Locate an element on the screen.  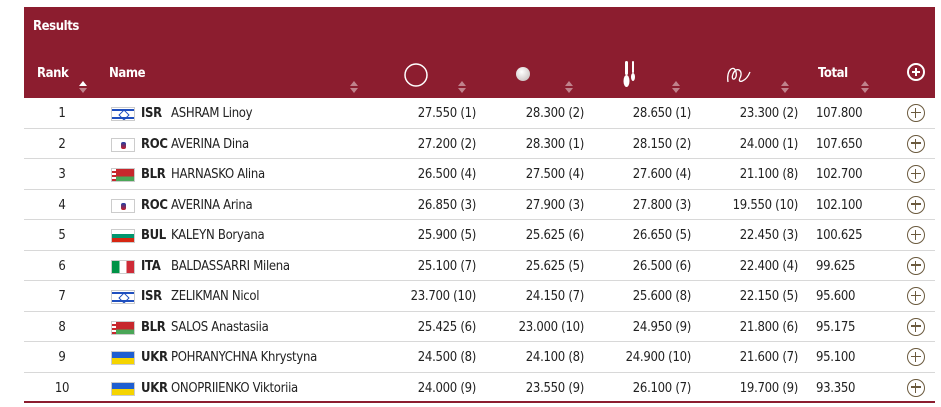
clubs-score: 26.100 (7) is located at coordinates (662, 388).